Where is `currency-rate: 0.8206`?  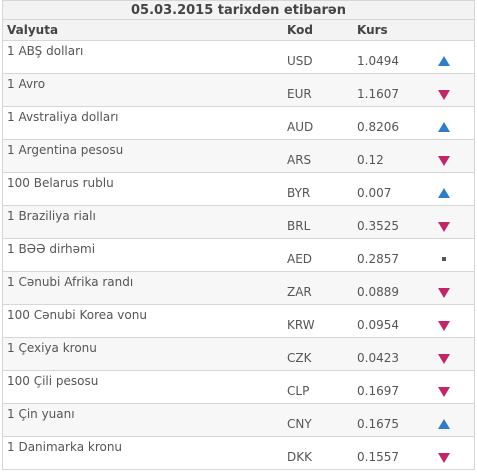
currency-rate: 0.8206 is located at coordinates (378, 127).